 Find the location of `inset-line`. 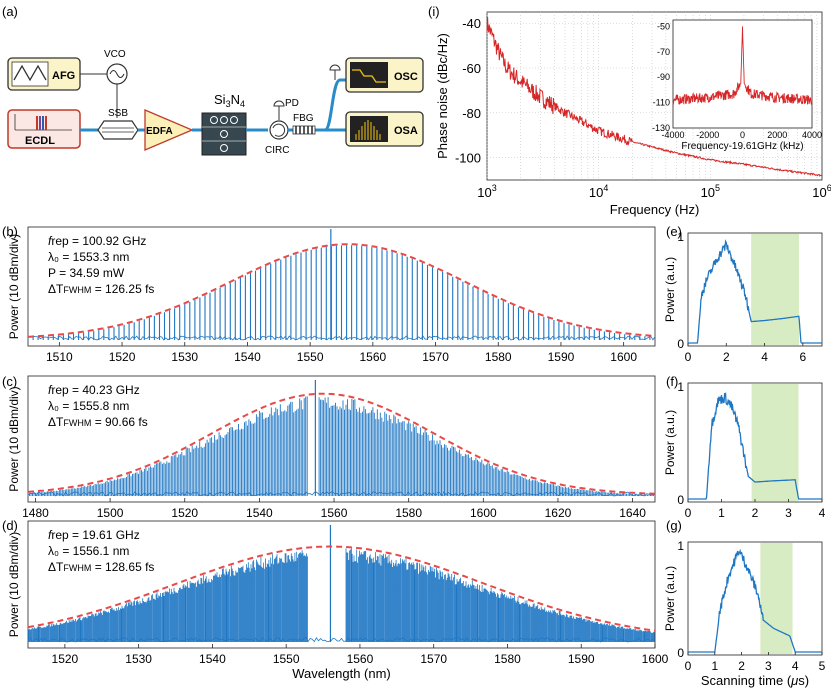

inset-line is located at coordinates (742, 65).